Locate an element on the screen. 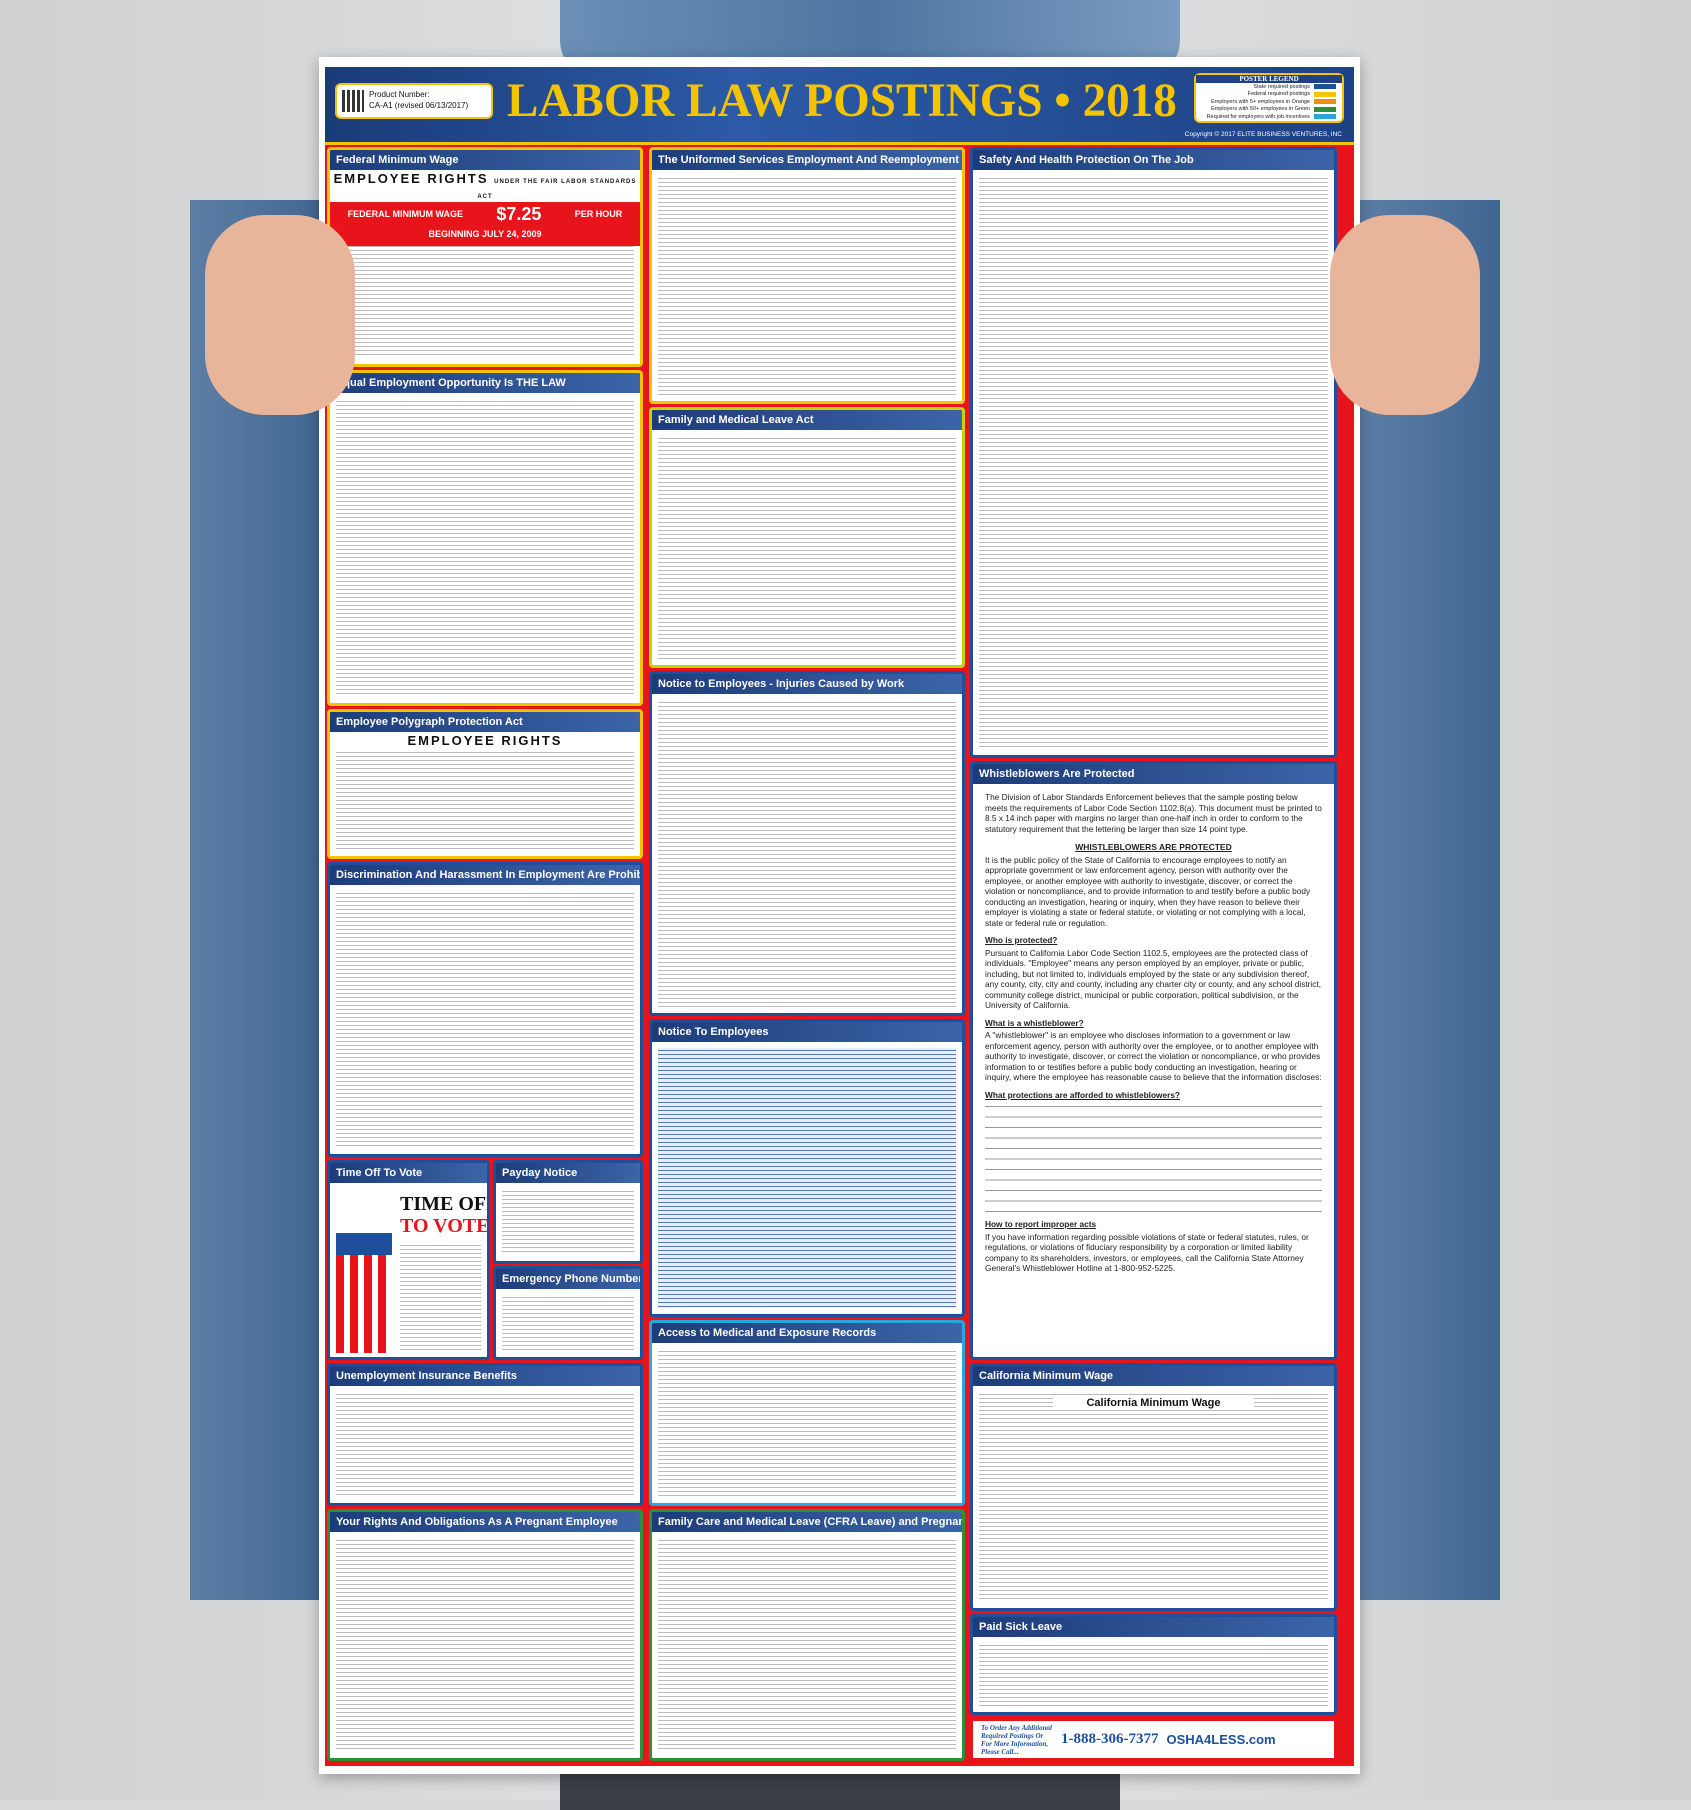  section-emergency-phone-numbers: Emergency Phone Numbers is located at coordinates (568, 1313).